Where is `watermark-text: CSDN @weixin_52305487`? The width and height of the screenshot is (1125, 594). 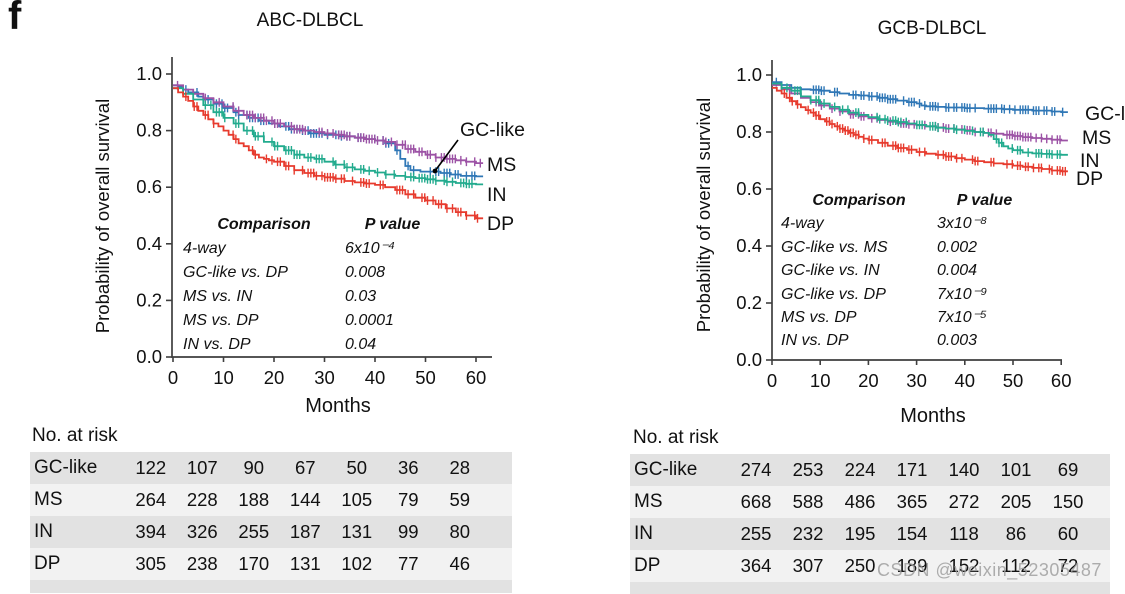 watermark-text: CSDN @weixin_52305487 is located at coordinates (989, 570).